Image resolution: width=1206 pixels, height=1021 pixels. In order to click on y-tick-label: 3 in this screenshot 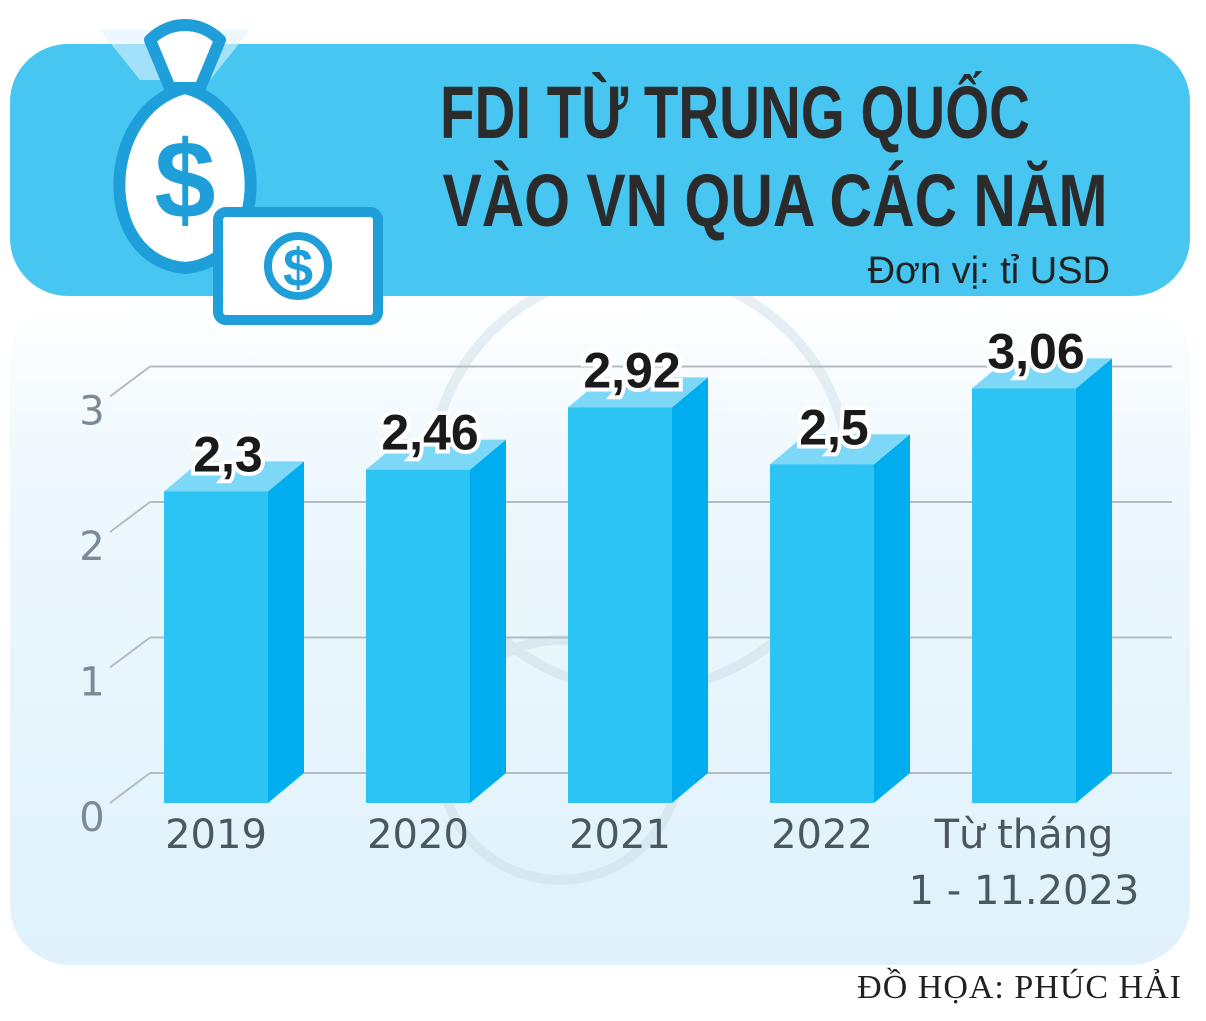, I will do `click(91, 412)`.